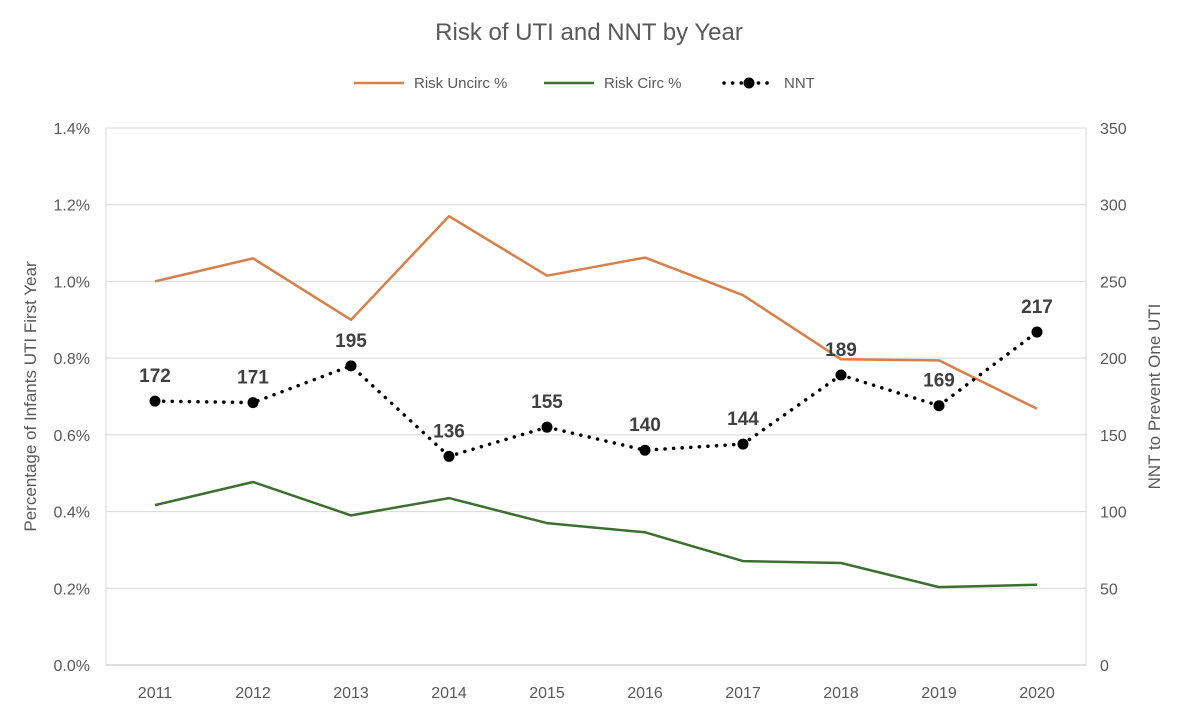 The width and height of the screenshot is (1178, 714). Describe the element at coordinates (547, 693) in the screenshot. I see `x-tick-label: 2015` at that location.